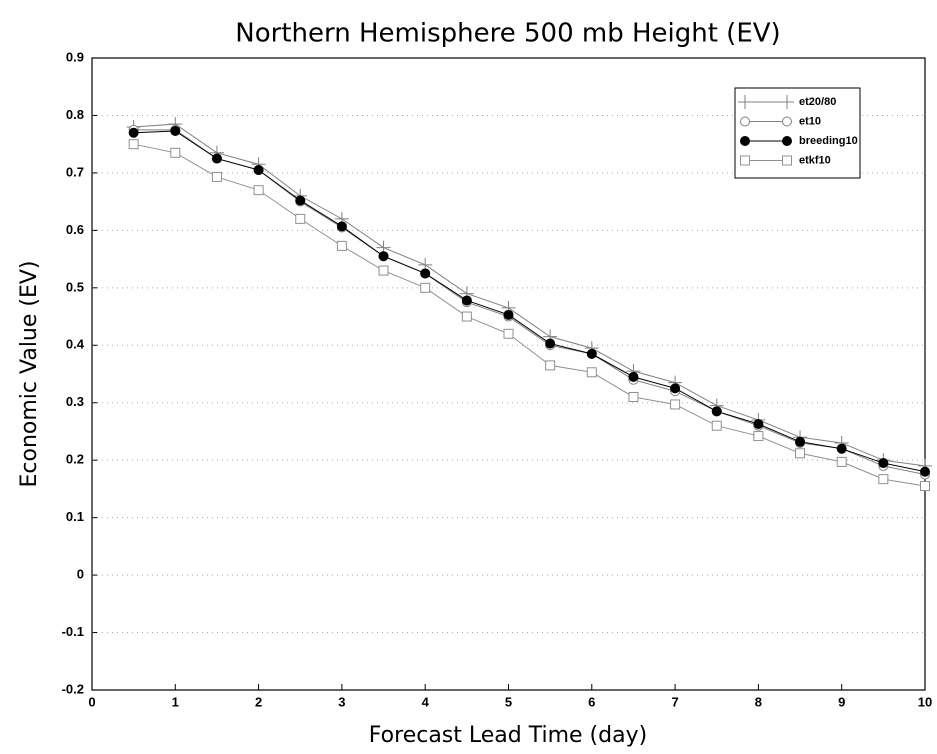 This screenshot has height=754, width=937. What do you see at coordinates (426, 701) in the screenshot?
I see `x-tick-label: 4` at bounding box center [426, 701].